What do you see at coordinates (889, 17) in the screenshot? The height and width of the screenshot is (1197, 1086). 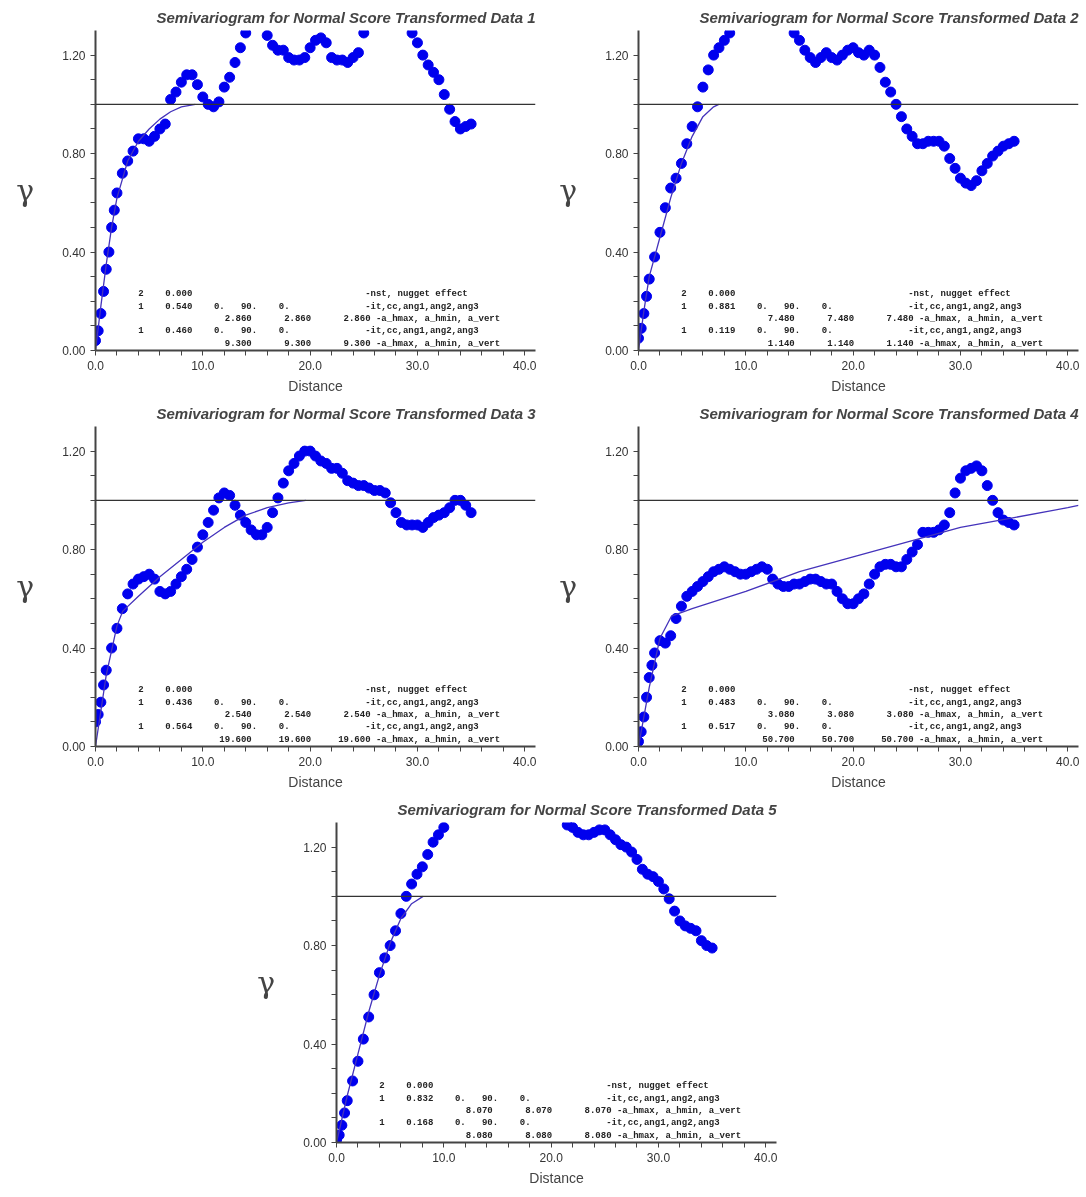 I see `chart-title: Semivariogram for Normal Score Transformed Data 2` at bounding box center [889, 17].